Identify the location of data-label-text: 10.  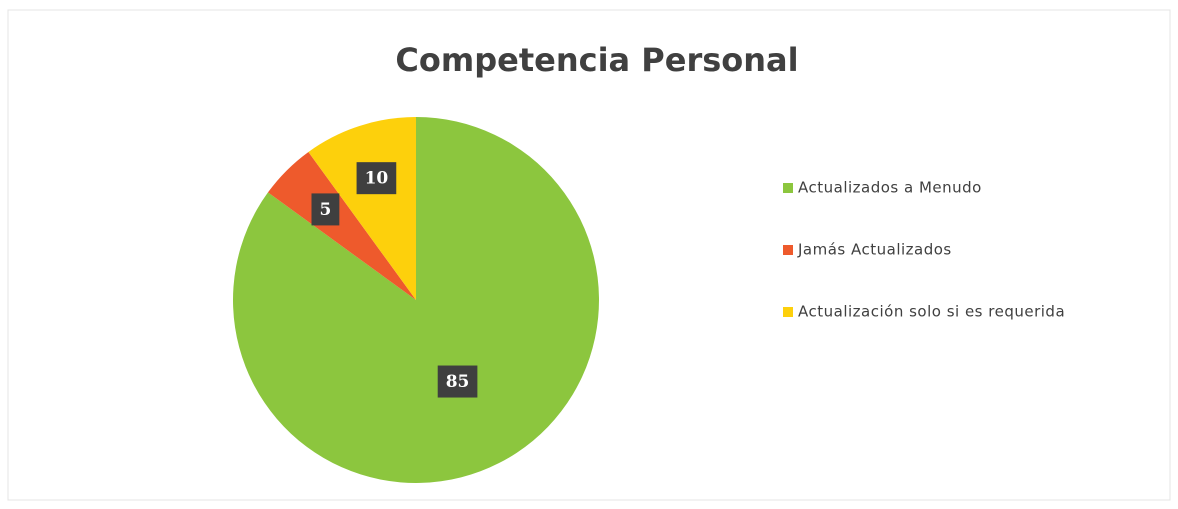
(377, 179).